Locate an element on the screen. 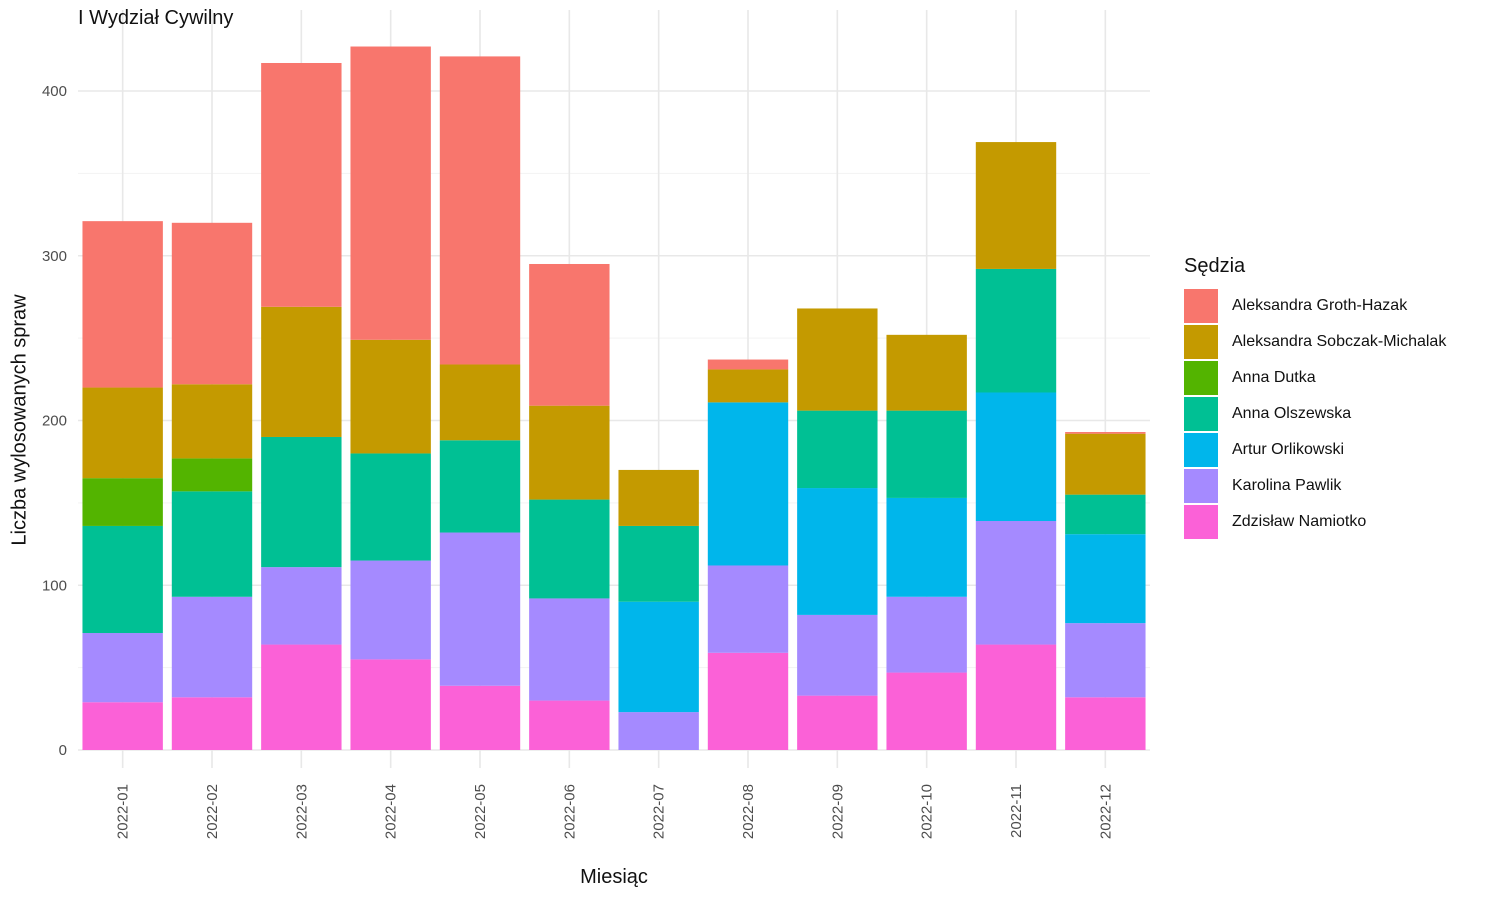 The image size is (1500, 900). legend-item: Karolina Pawlik is located at coordinates (1315, 486).